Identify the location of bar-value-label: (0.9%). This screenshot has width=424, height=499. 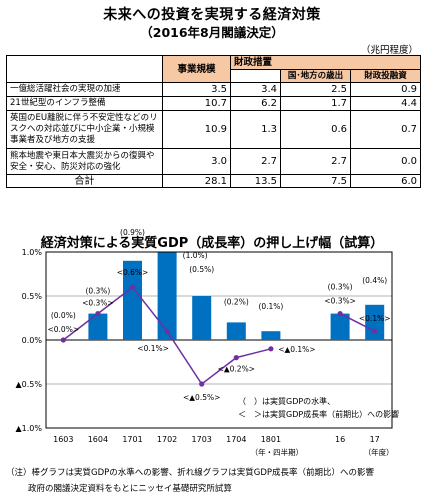
(132, 232).